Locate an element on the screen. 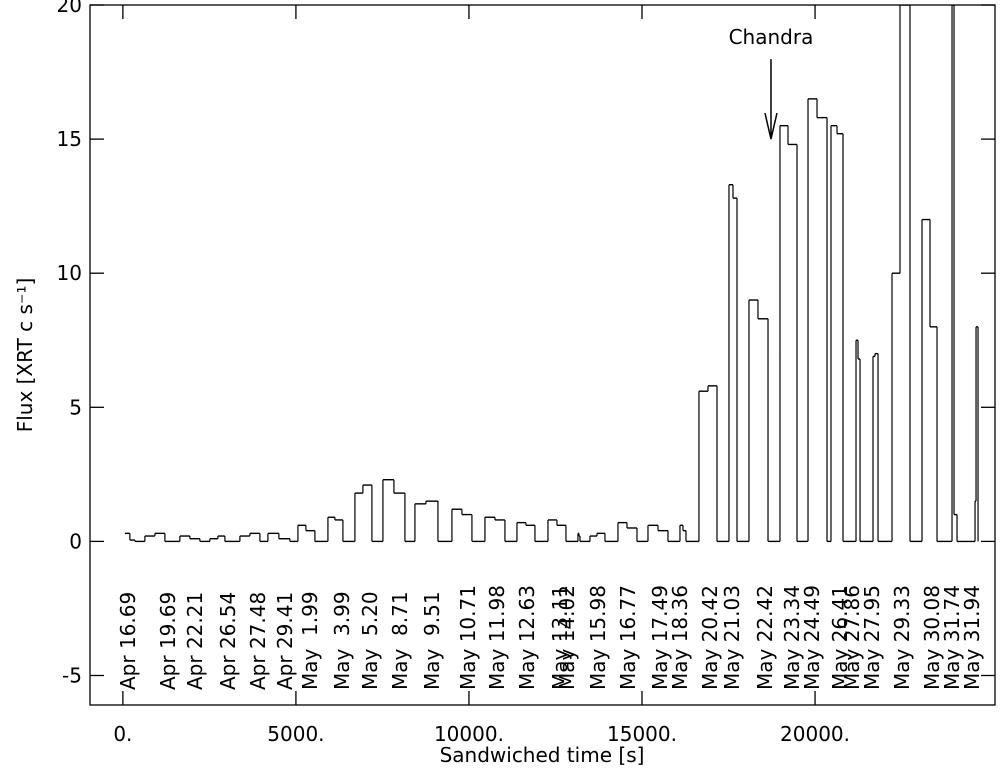 This screenshot has height=773, width=1005. date-label: May 1.99 is located at coordinates (310, 640).